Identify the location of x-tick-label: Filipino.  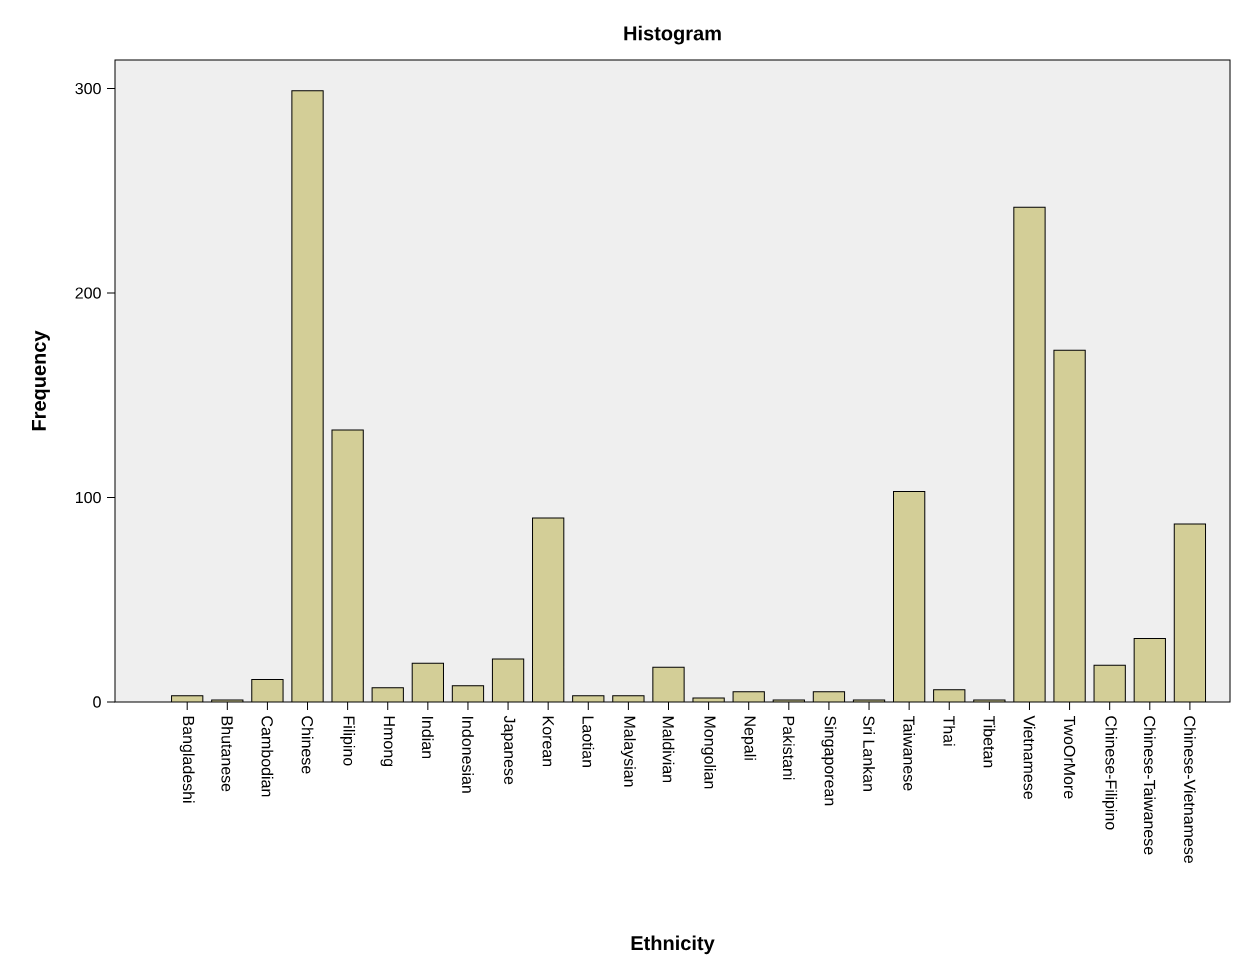
(348, 741).